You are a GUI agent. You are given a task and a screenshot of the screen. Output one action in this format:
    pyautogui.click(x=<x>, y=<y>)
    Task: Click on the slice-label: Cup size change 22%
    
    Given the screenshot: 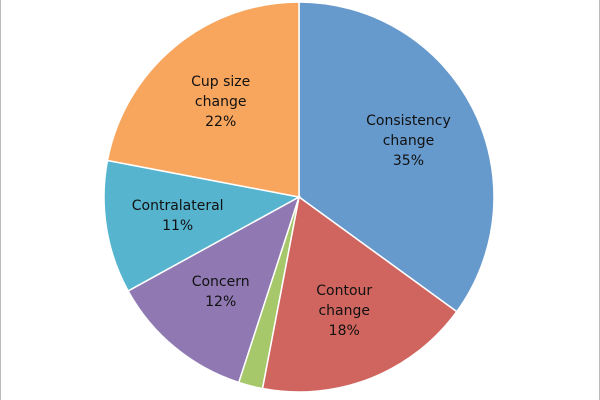 What is the action you would take?
    pyautogui.click(x=221, y=102)
    